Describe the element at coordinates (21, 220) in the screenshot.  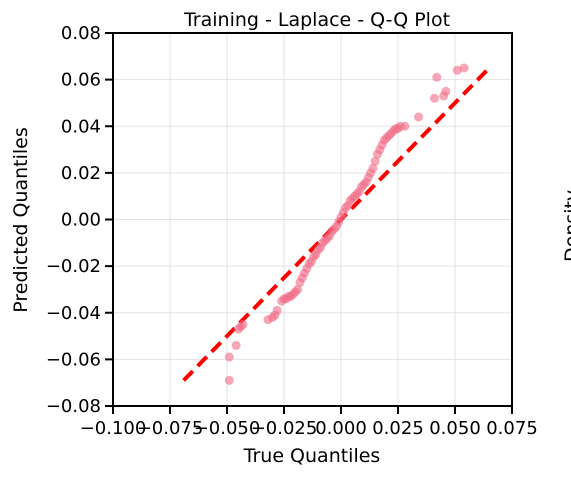
I see `y-axis-label: Predicted Quantiles` at that location.